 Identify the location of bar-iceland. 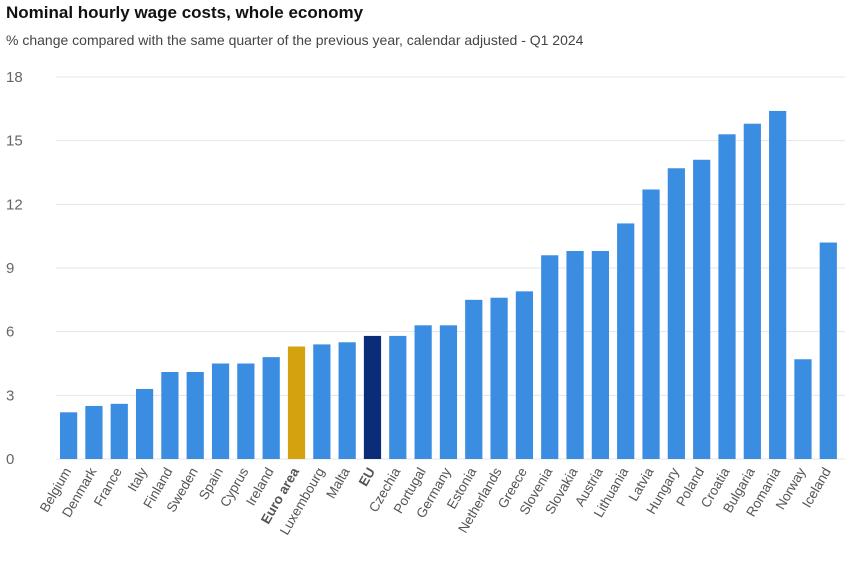
(828, 350).